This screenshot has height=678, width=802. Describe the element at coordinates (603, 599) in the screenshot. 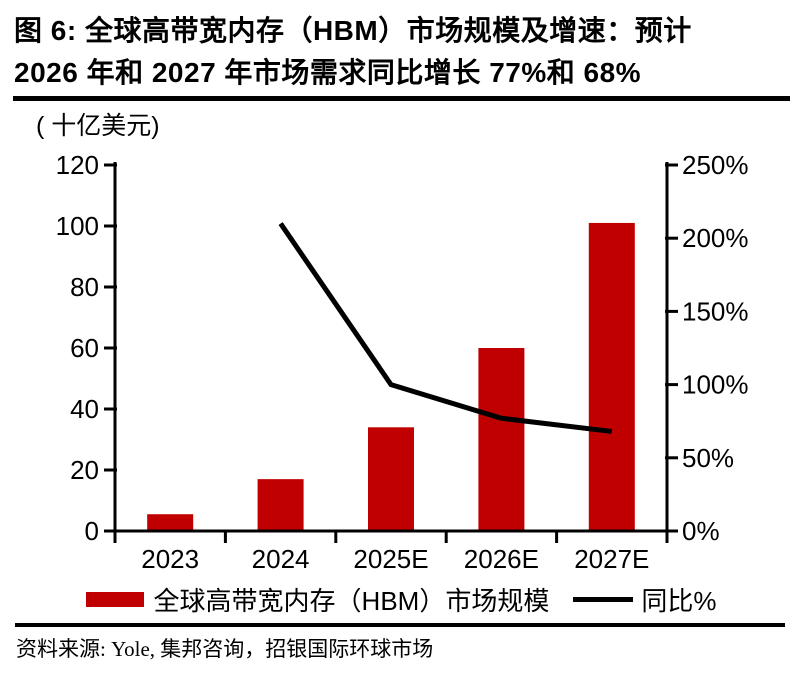

I see `legend-line-swatch` at that location.